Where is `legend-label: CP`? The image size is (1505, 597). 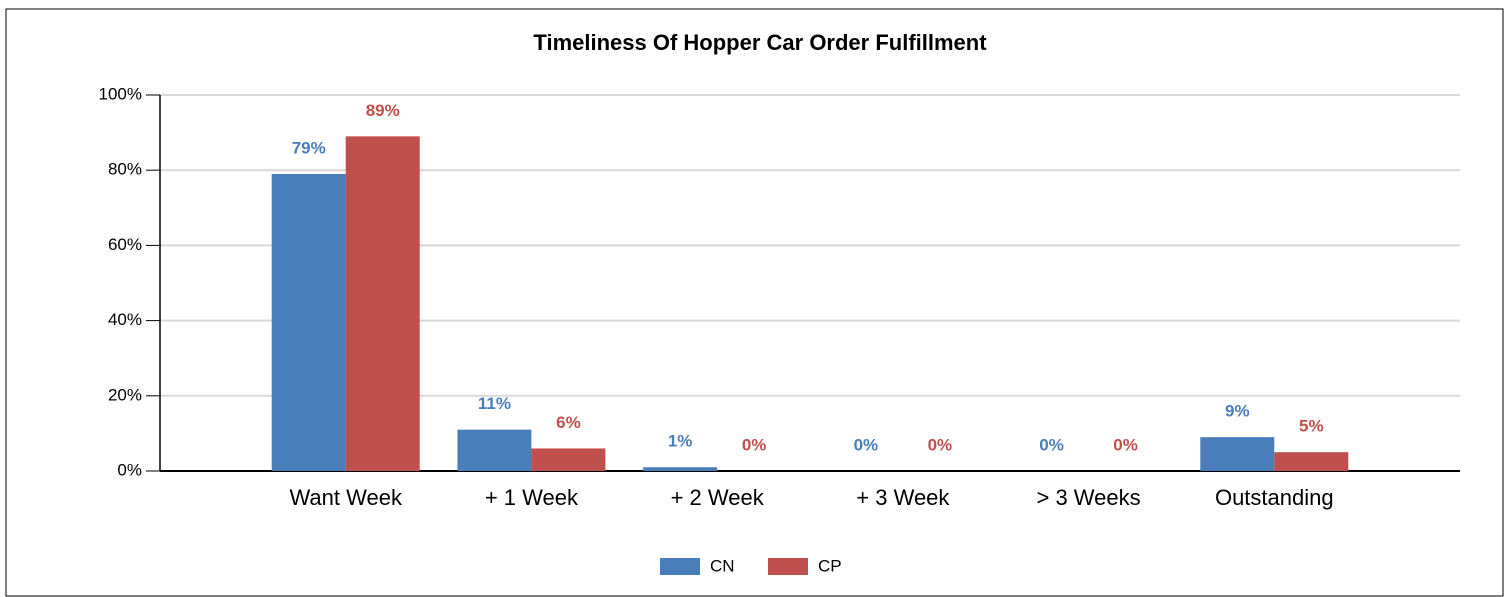
legend-label: CP is located at coordinates (830, 565).